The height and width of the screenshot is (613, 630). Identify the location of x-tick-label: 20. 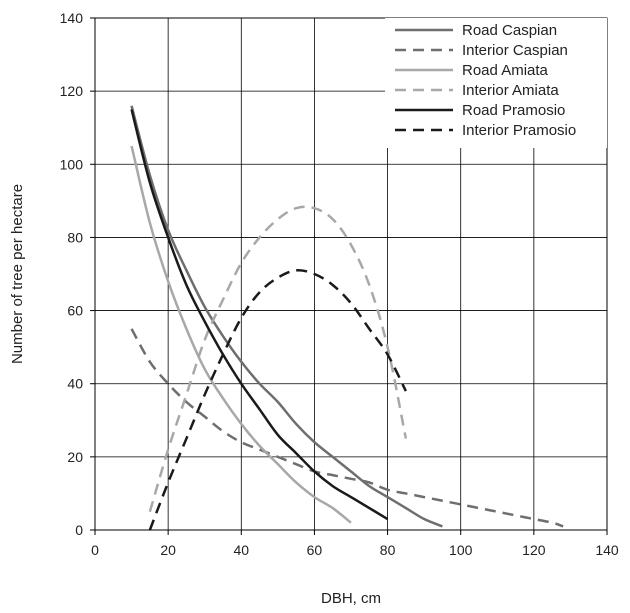
(168, 550).